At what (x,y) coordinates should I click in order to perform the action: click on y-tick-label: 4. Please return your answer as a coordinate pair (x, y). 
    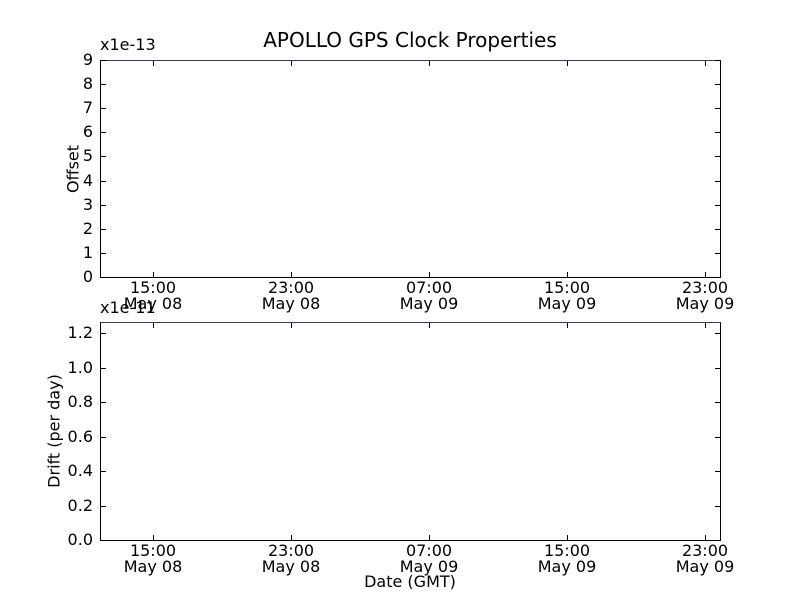
    Looking at the image, I should click on (87, 180).